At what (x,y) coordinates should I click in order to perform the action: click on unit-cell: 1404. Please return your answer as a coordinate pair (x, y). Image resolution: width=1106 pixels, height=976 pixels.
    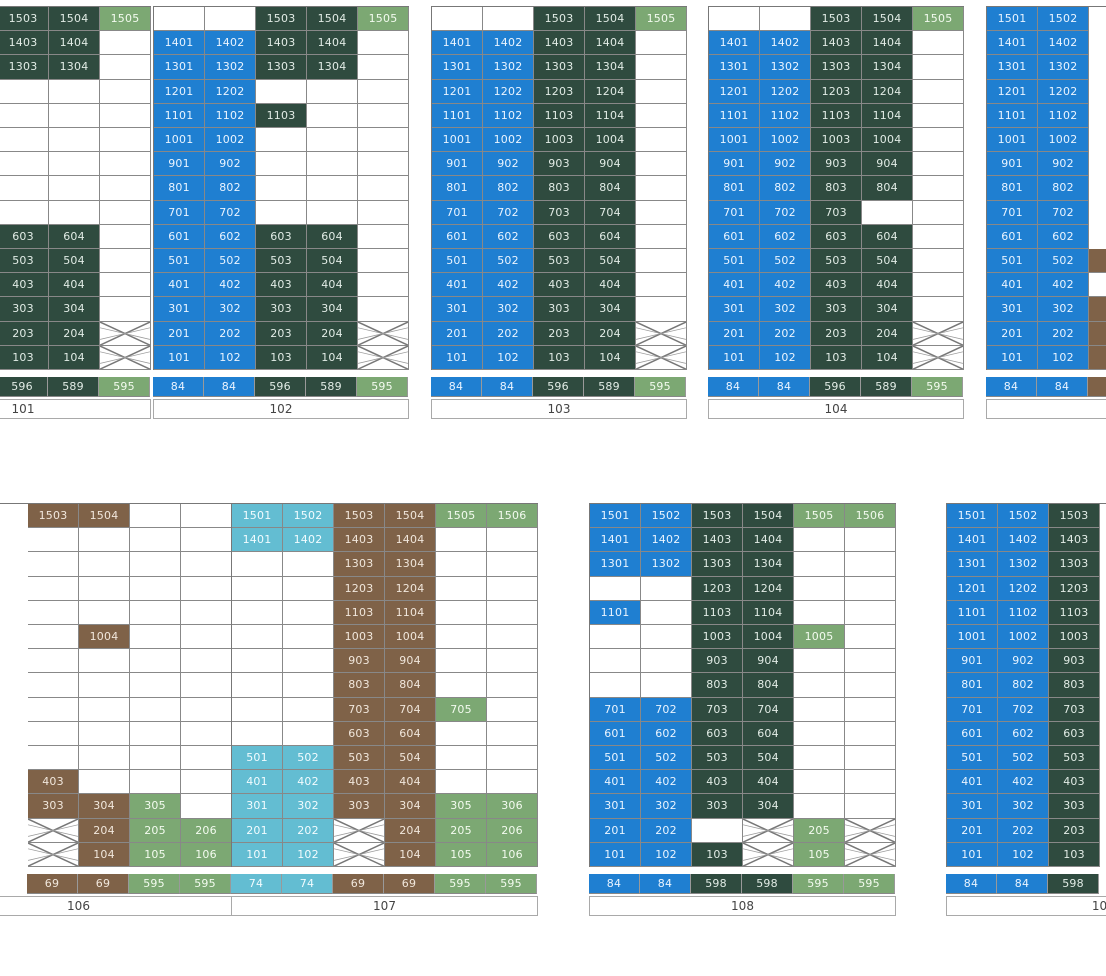
    Looking at the image, I should click on (332, 43).